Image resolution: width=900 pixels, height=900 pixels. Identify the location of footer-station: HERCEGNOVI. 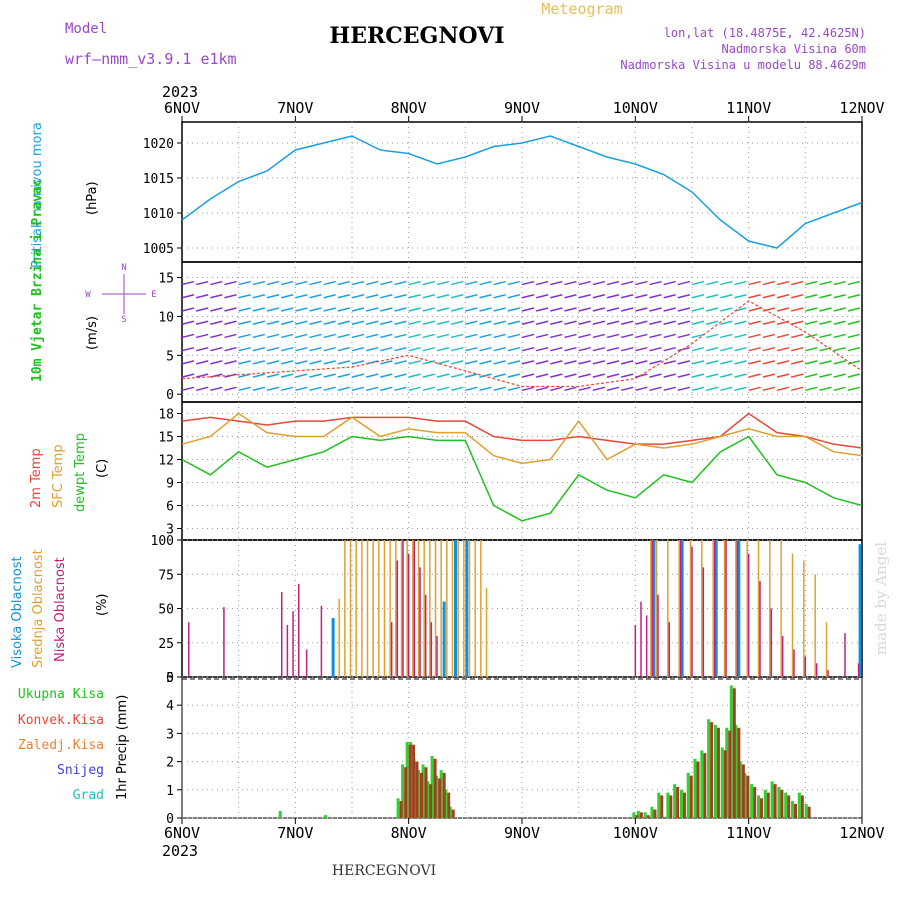
(384, 871).